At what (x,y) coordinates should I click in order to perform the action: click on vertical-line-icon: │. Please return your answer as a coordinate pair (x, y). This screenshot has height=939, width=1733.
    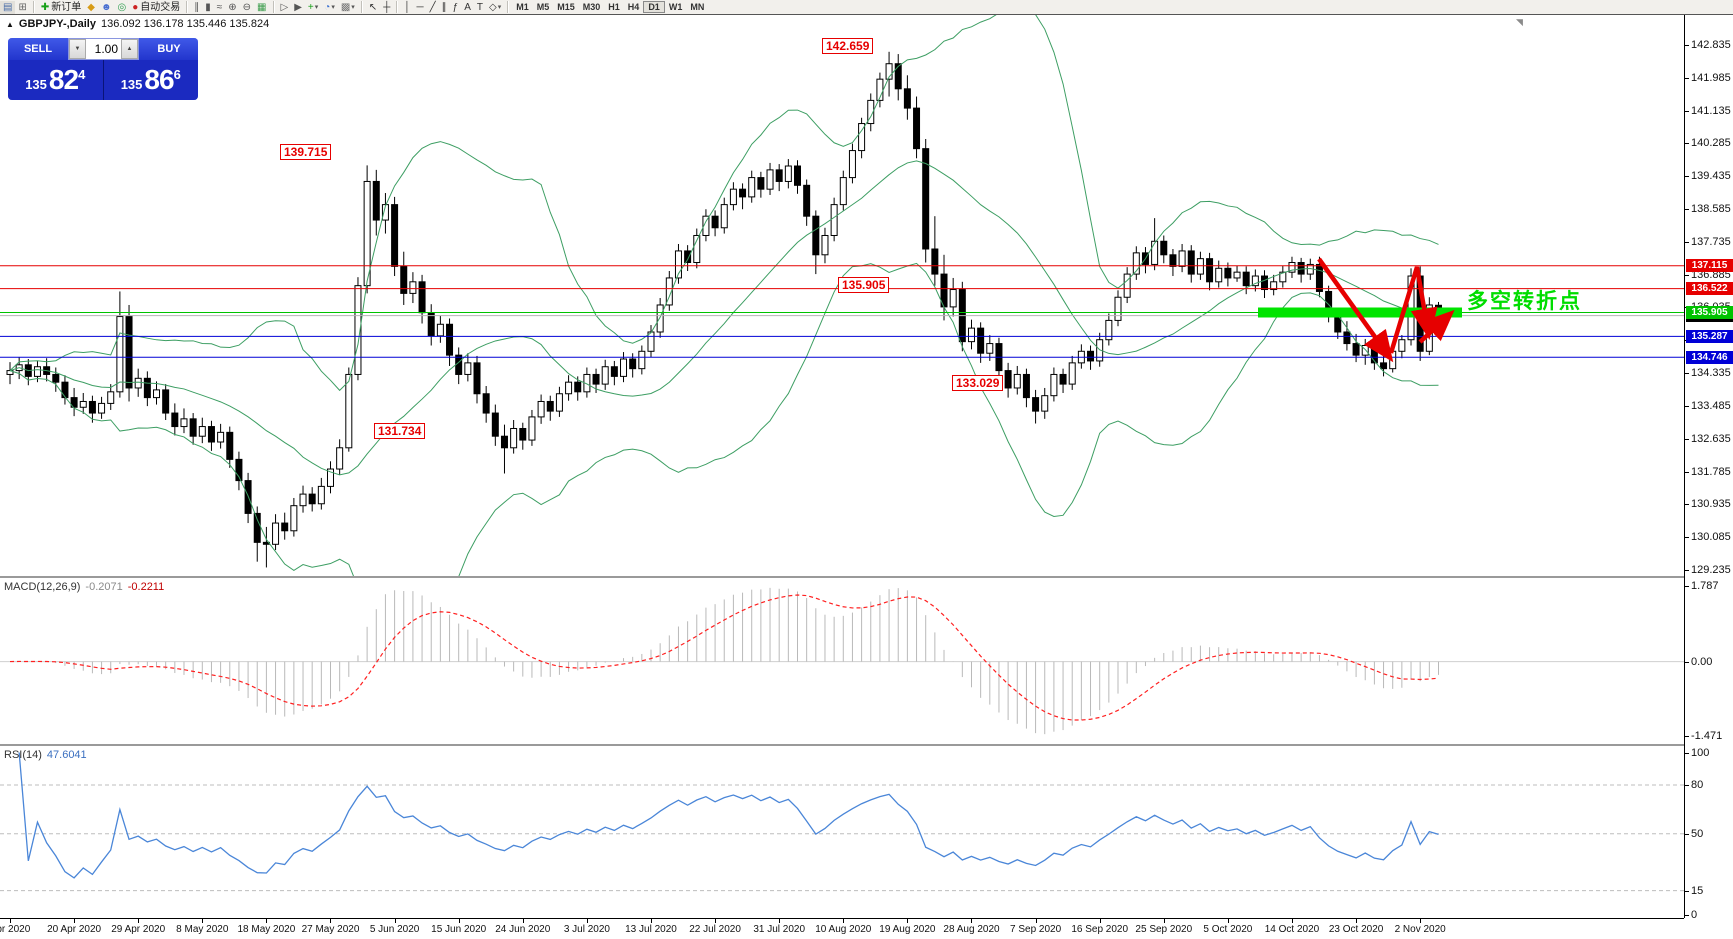
    Looking at the image, I should click on (407, 7).